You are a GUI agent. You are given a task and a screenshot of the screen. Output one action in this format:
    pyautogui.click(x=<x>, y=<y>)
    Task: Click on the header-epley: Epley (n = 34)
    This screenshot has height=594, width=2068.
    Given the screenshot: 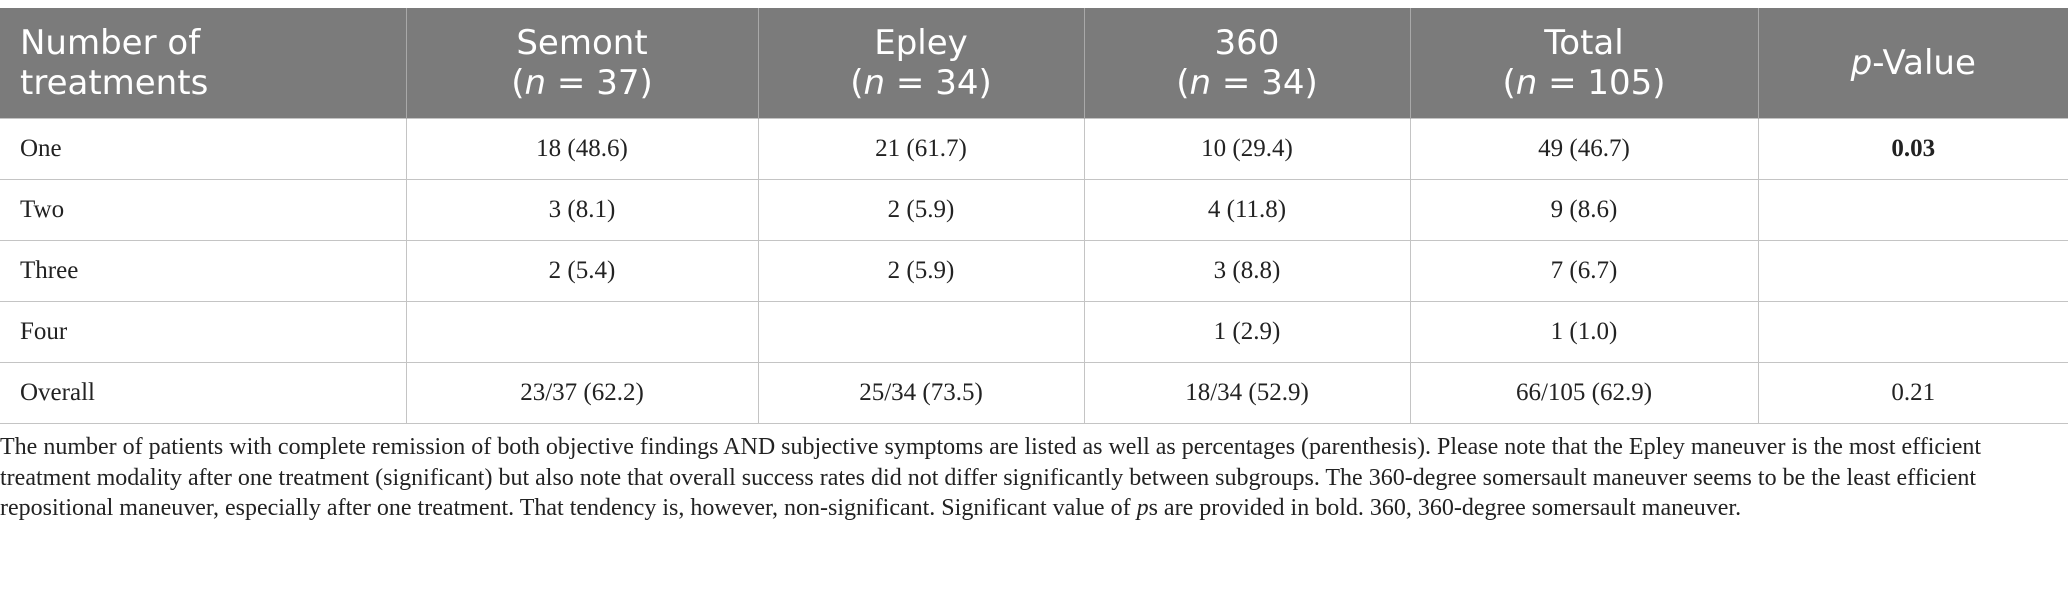 What is the action you would take?
    pyautogui.click(x=921, y=63)
    